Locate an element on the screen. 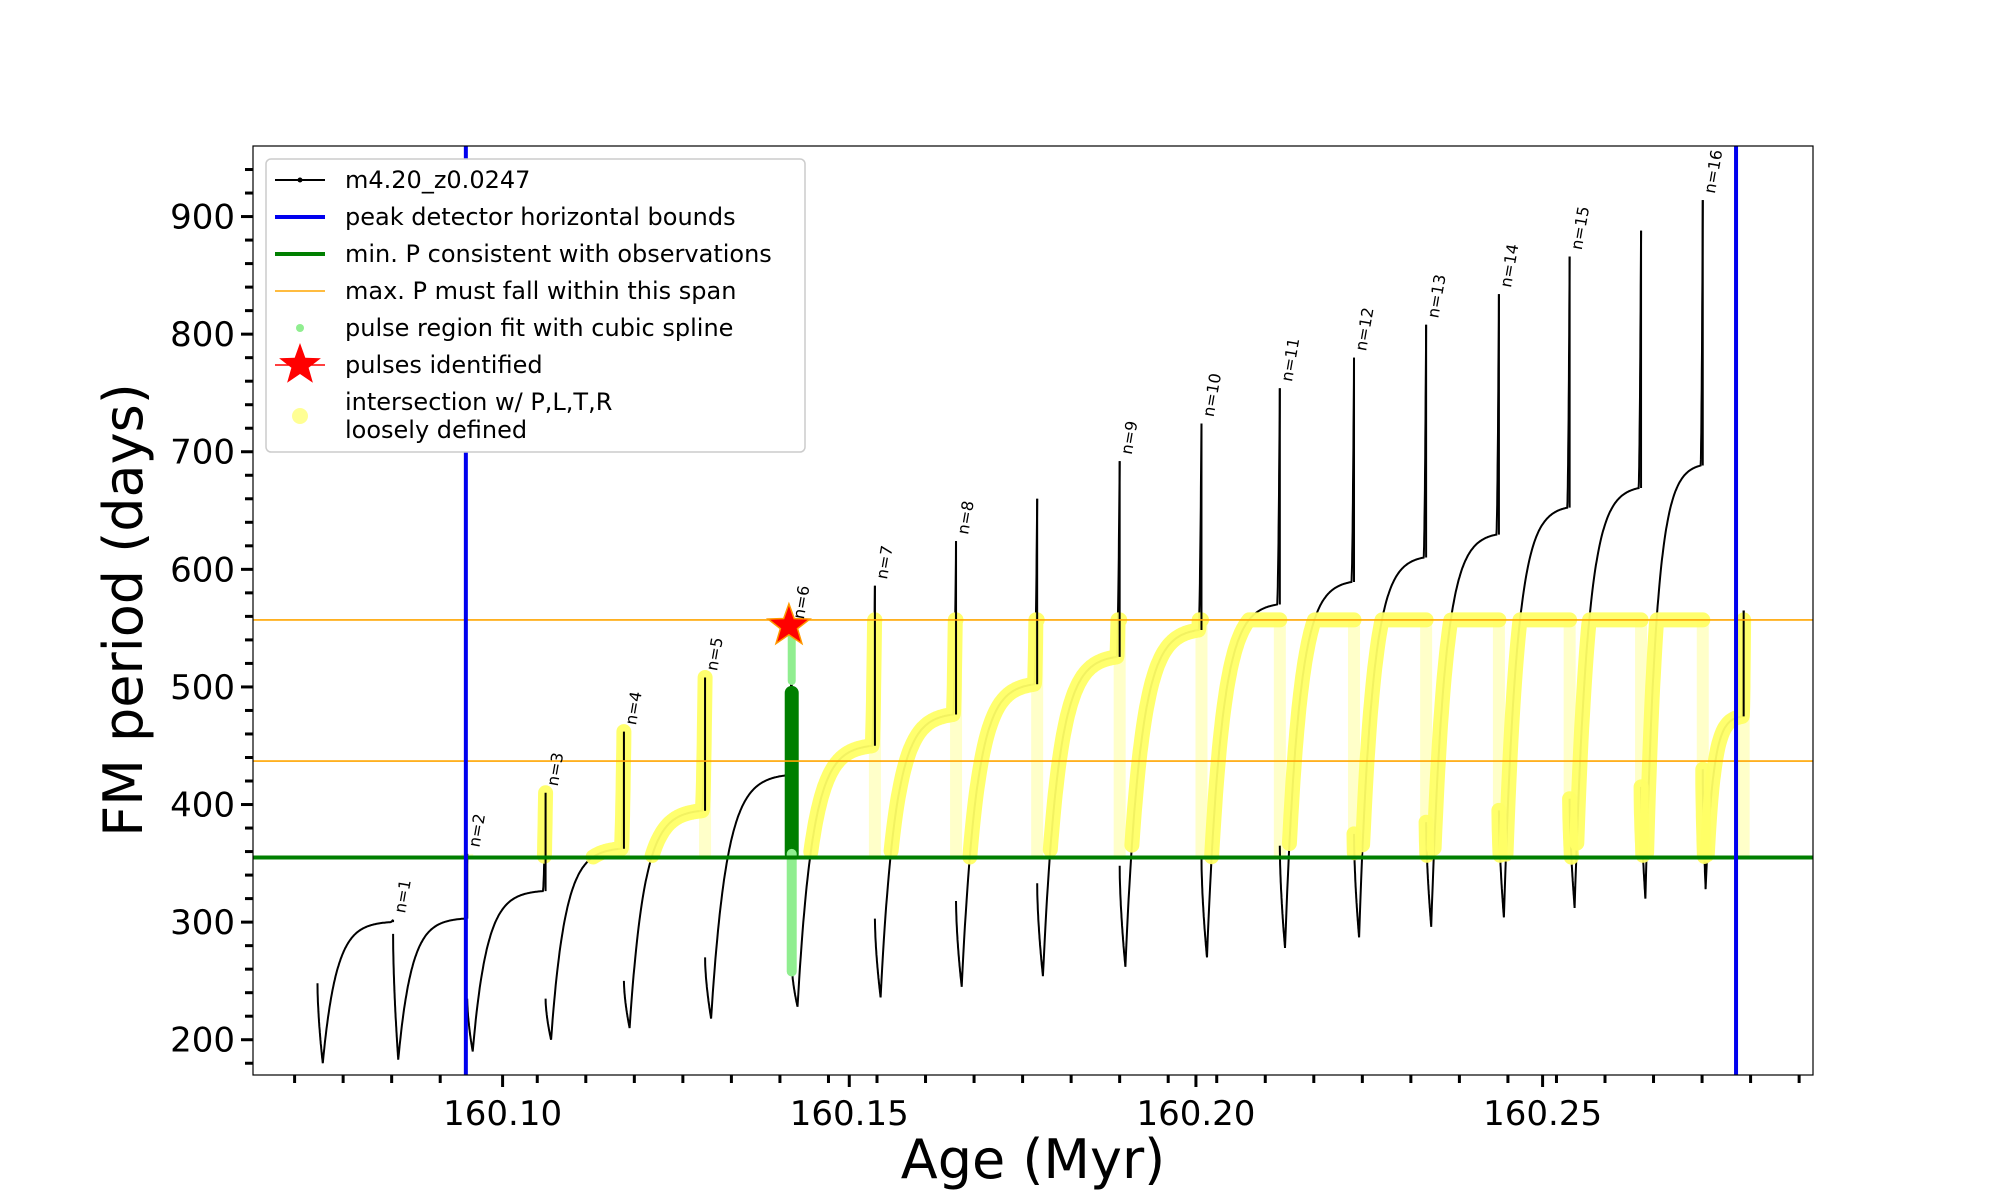 Image resolution: width=2000 pixels, height=1200 pixels. y-tick-label: 200 is located at coordinates (202, 1041).